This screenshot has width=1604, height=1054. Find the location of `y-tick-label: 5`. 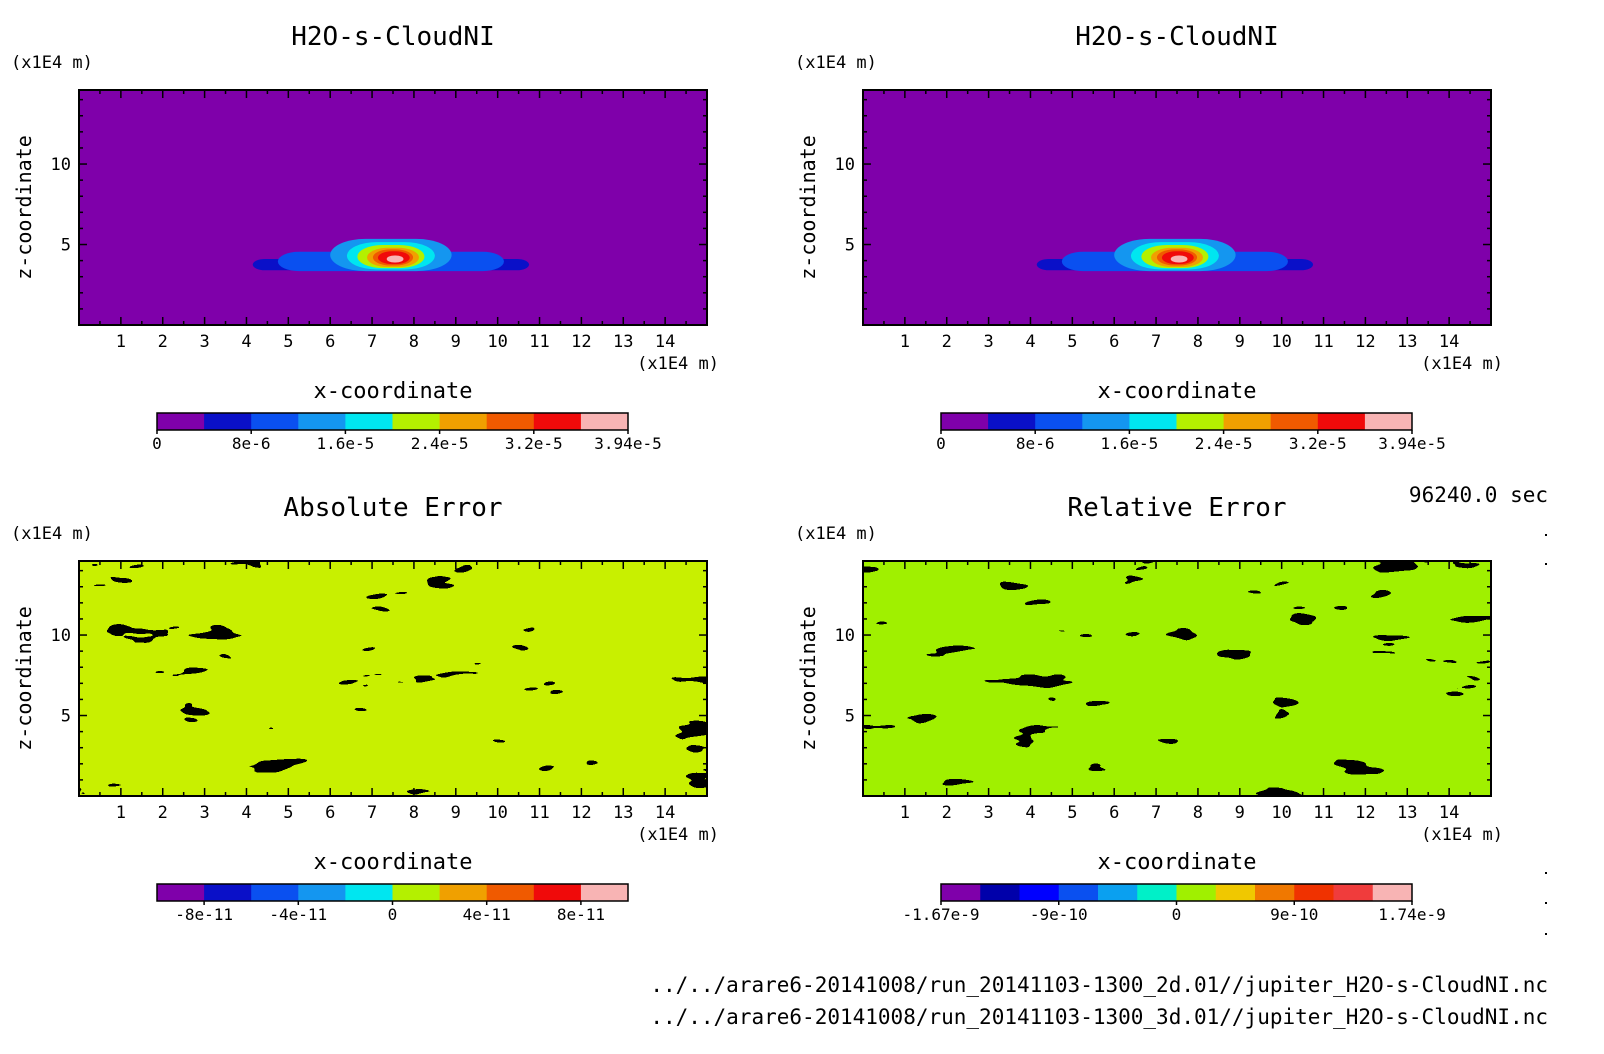

y-tick-label: 5 is located at coordinates (850, 717).